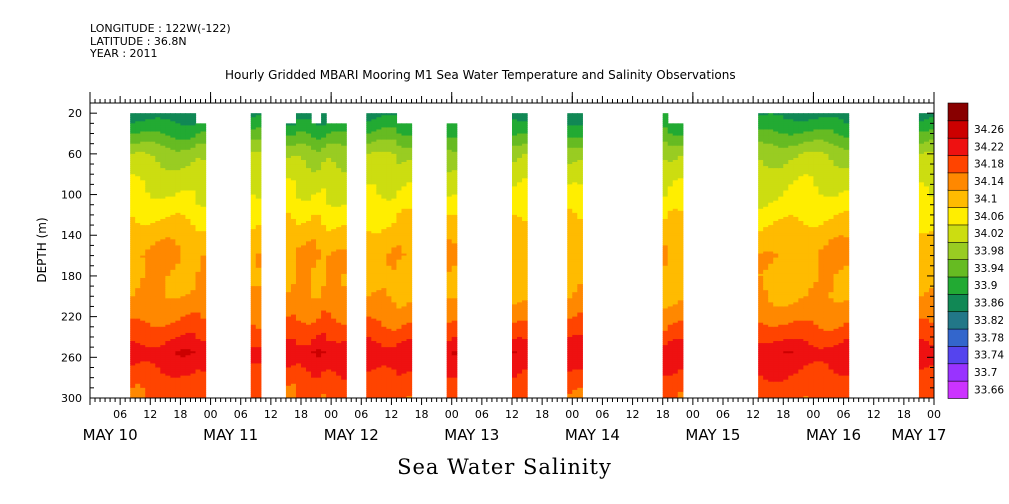  I want to click on y-tick-label: 300, so click(71, 398).